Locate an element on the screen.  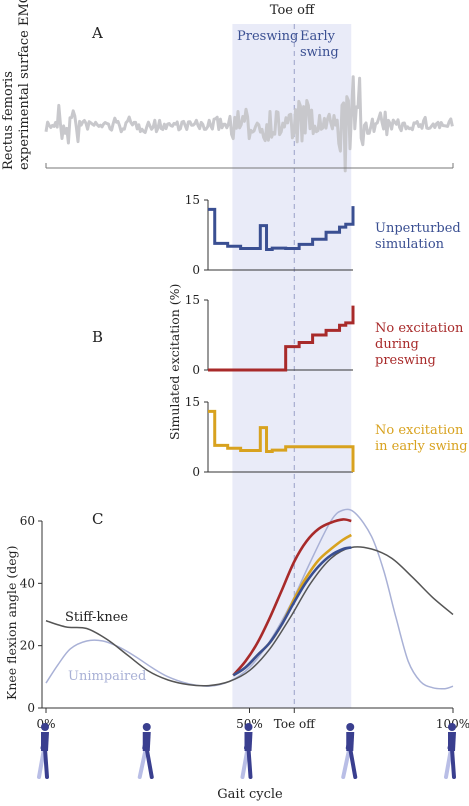
unperturbed-simulation-tick-label-15: 15 is located at coordinates (192, 200).